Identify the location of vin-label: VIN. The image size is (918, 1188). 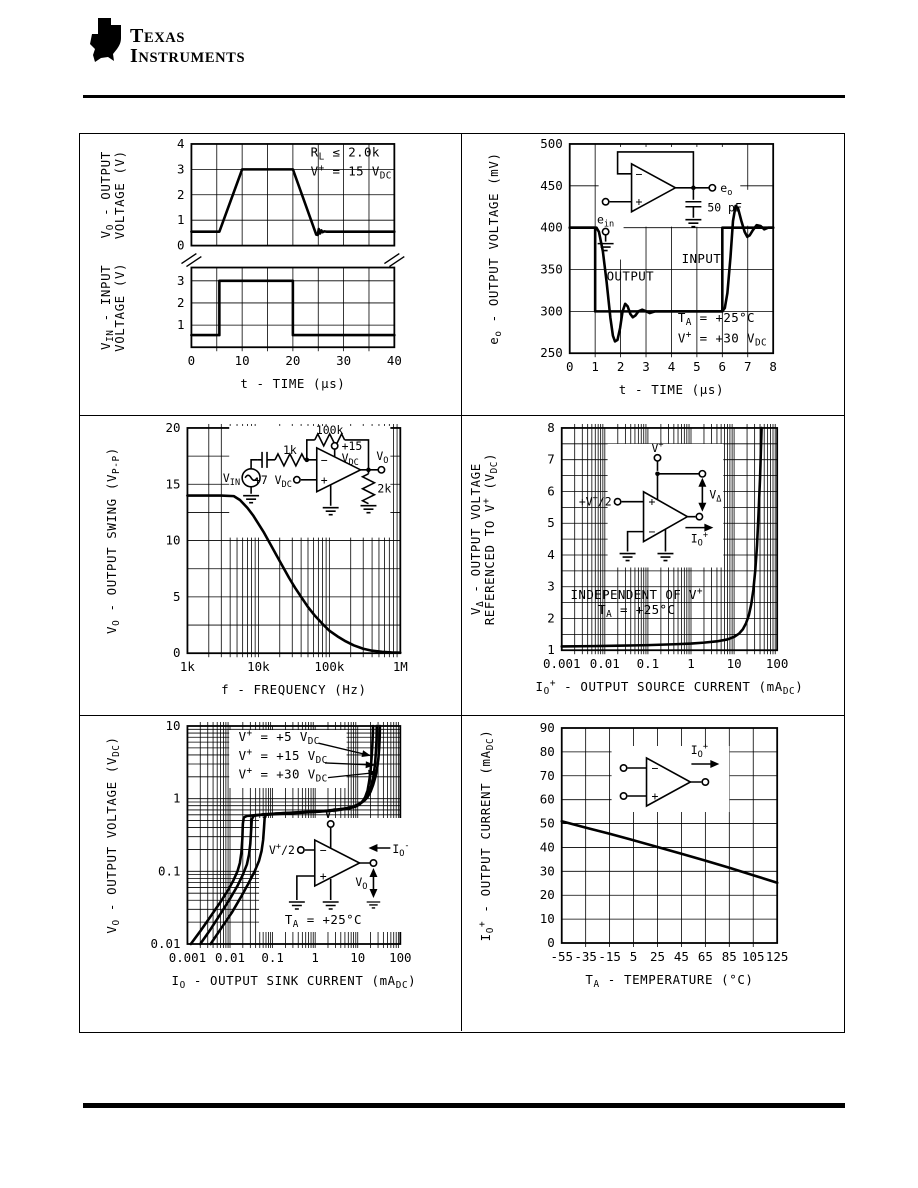
(231, 479).